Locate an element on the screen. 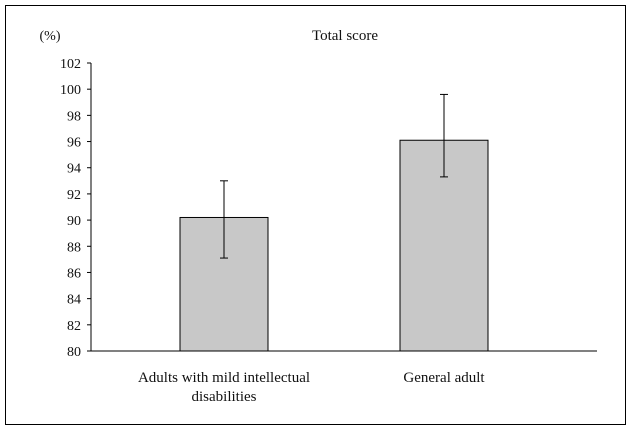 The height and width of the screenshot is (425, 633). category-label-line: disabilities is located at coordinates (224, 397).